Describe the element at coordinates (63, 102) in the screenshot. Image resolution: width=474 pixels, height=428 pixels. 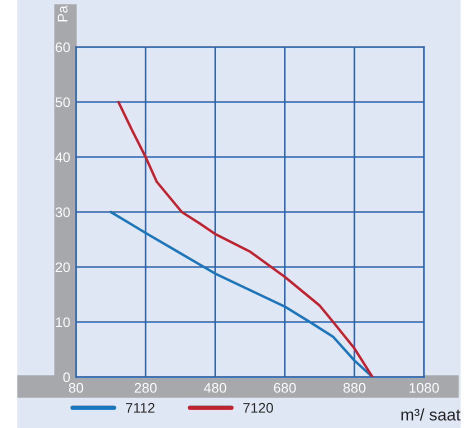
I see `y-tick-label: 50` at that location.